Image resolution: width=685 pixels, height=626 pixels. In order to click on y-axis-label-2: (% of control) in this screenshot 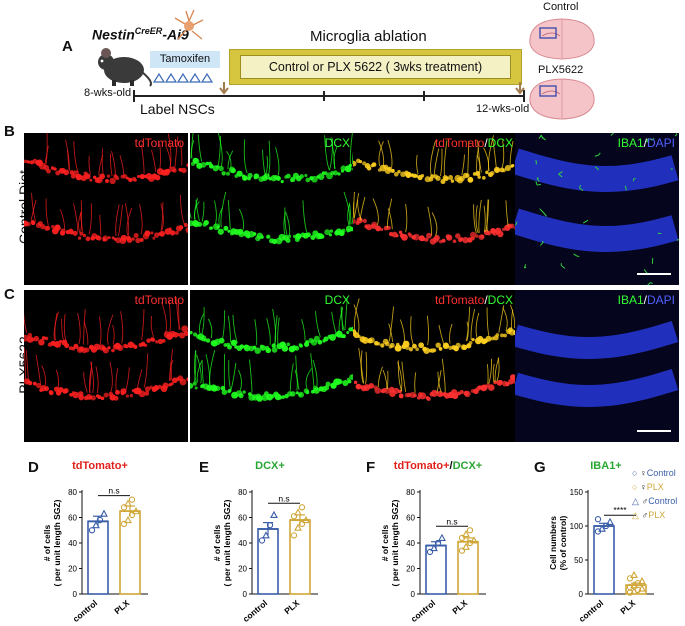, I will do `click(563, 542)`.